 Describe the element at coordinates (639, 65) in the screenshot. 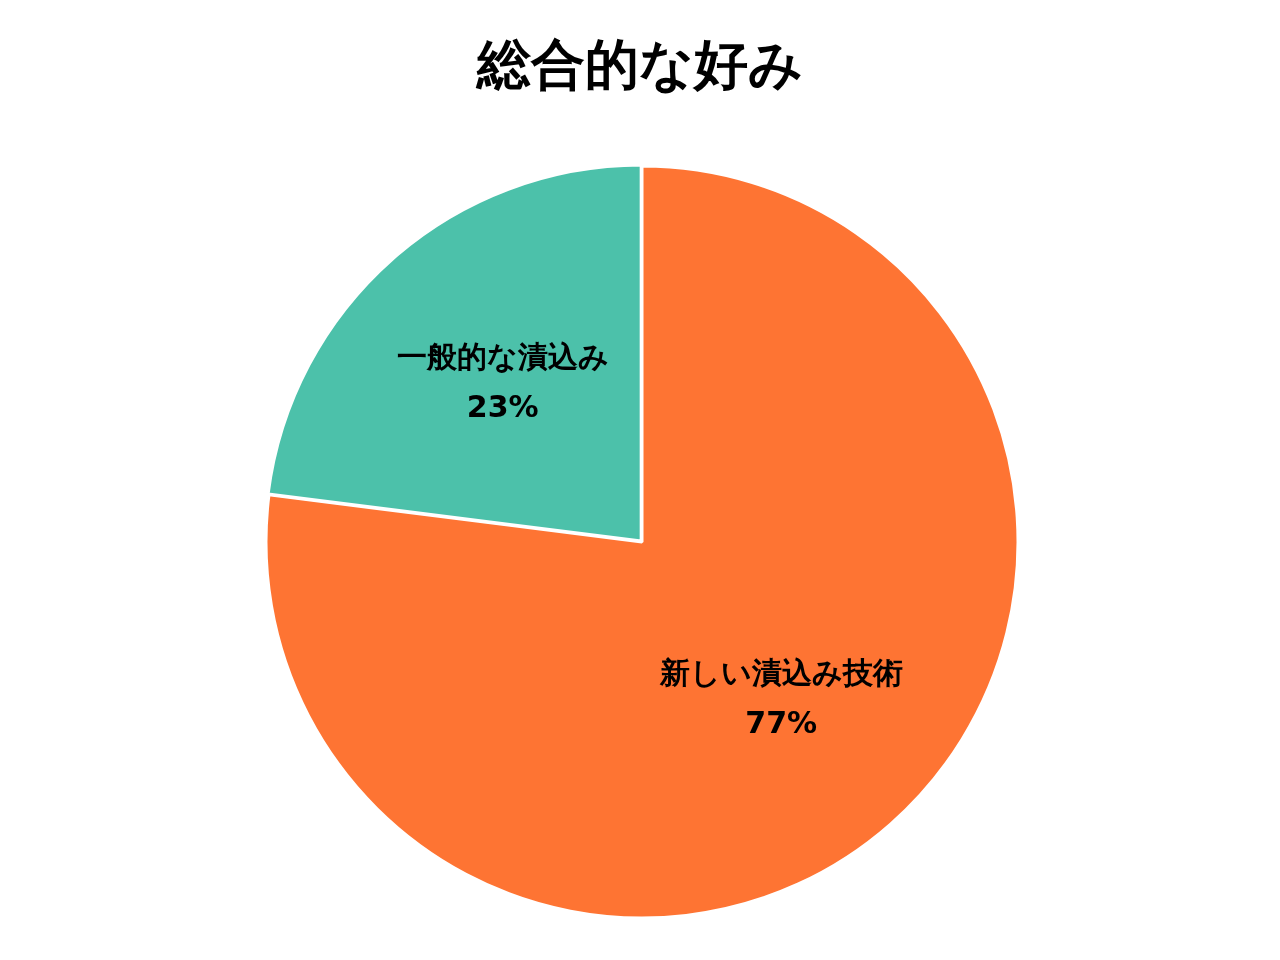

I see `chart-title: 総合的な好み` at that location.